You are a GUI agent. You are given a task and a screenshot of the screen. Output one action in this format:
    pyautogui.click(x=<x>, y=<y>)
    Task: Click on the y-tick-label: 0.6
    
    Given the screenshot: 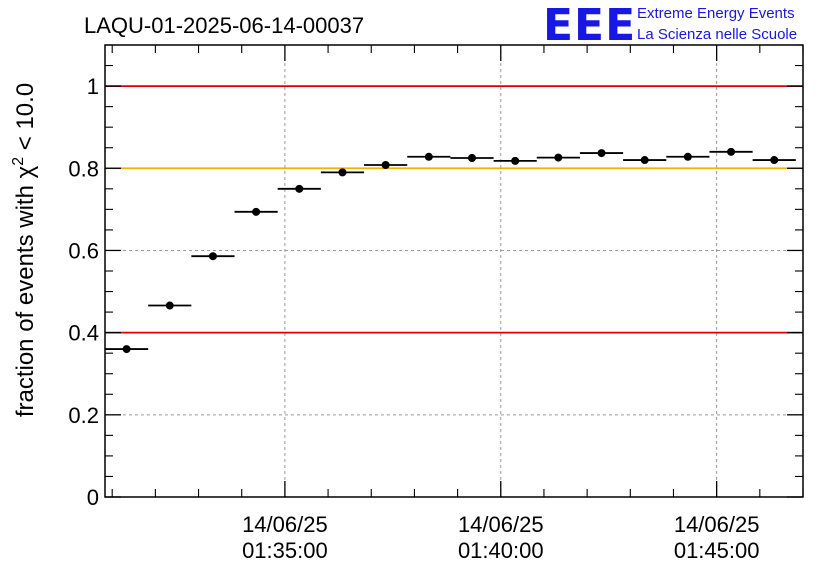 What is the action you would take?
    pyautogui.click(x=83, y=250)
    